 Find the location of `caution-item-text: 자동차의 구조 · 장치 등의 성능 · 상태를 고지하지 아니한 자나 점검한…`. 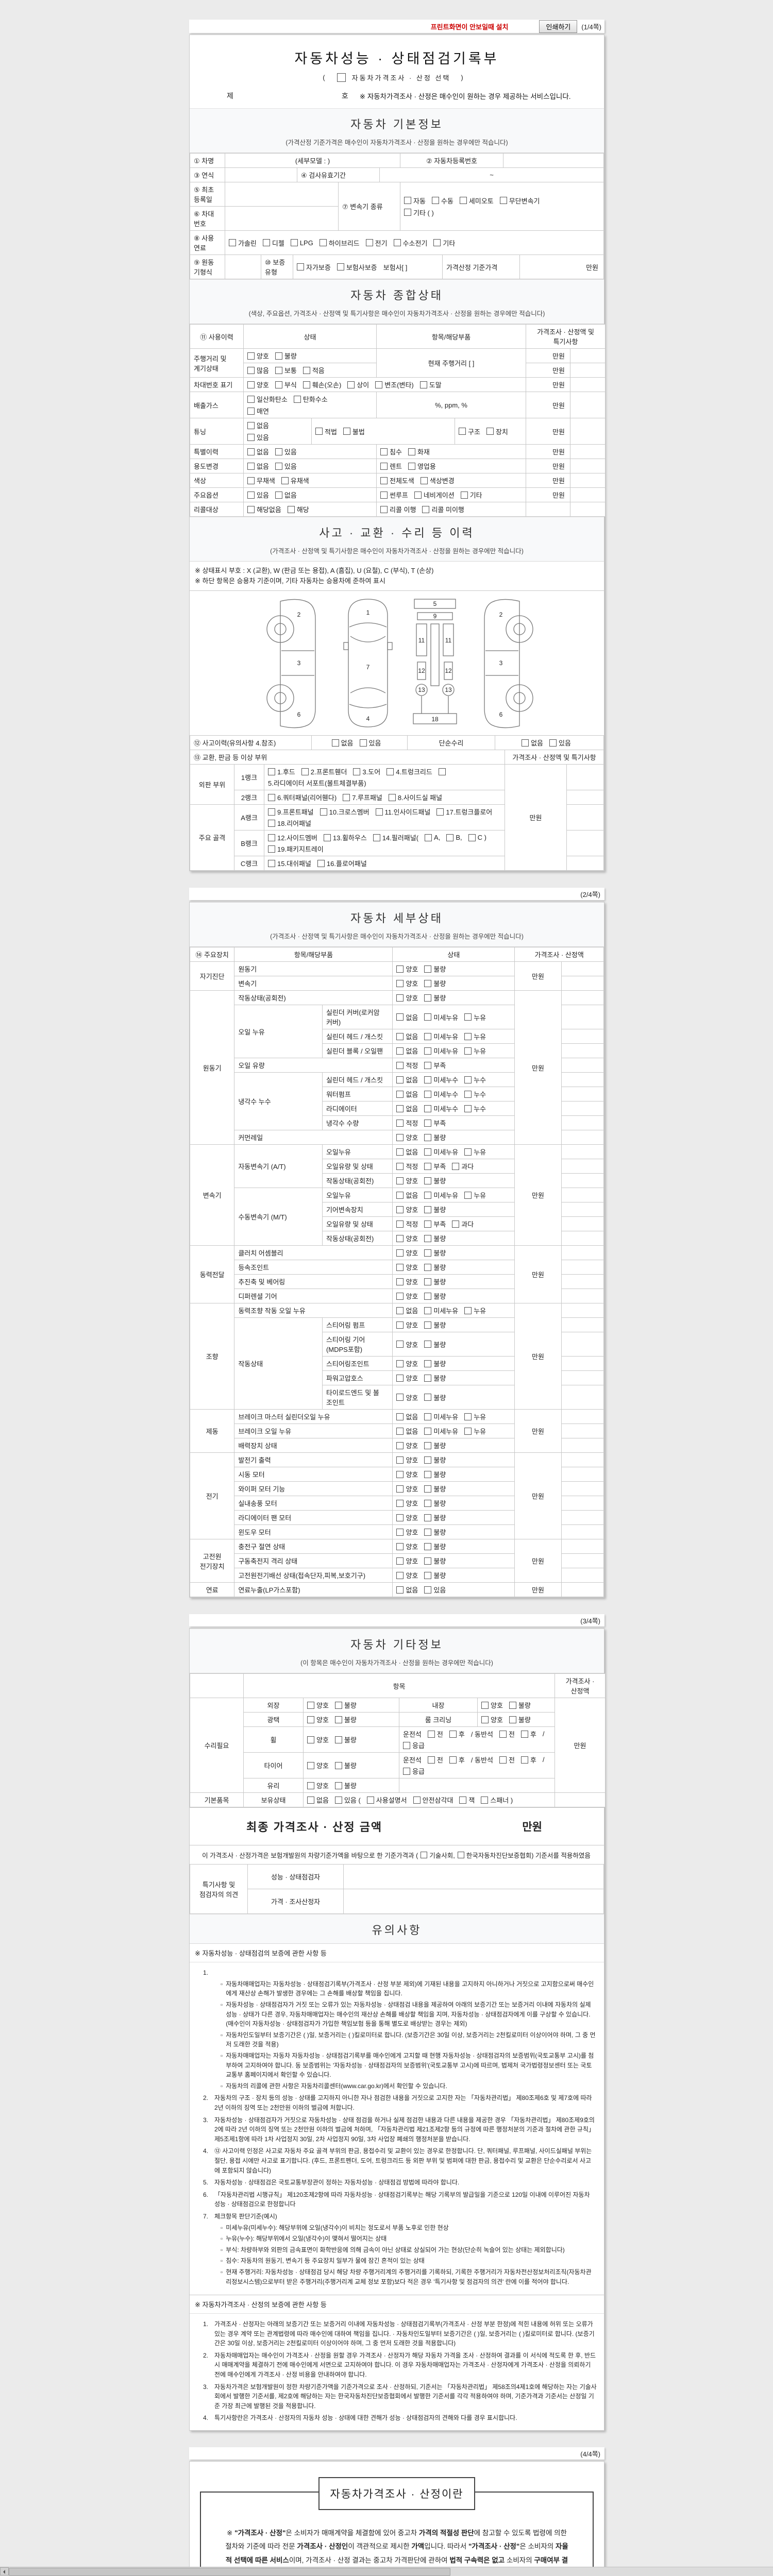

caution-item-text: 자동차의 구조 · 장치 등의 성능 · 상태를 고지하지 아니한 자나 점검한… is located at coordinates (403, 2102).